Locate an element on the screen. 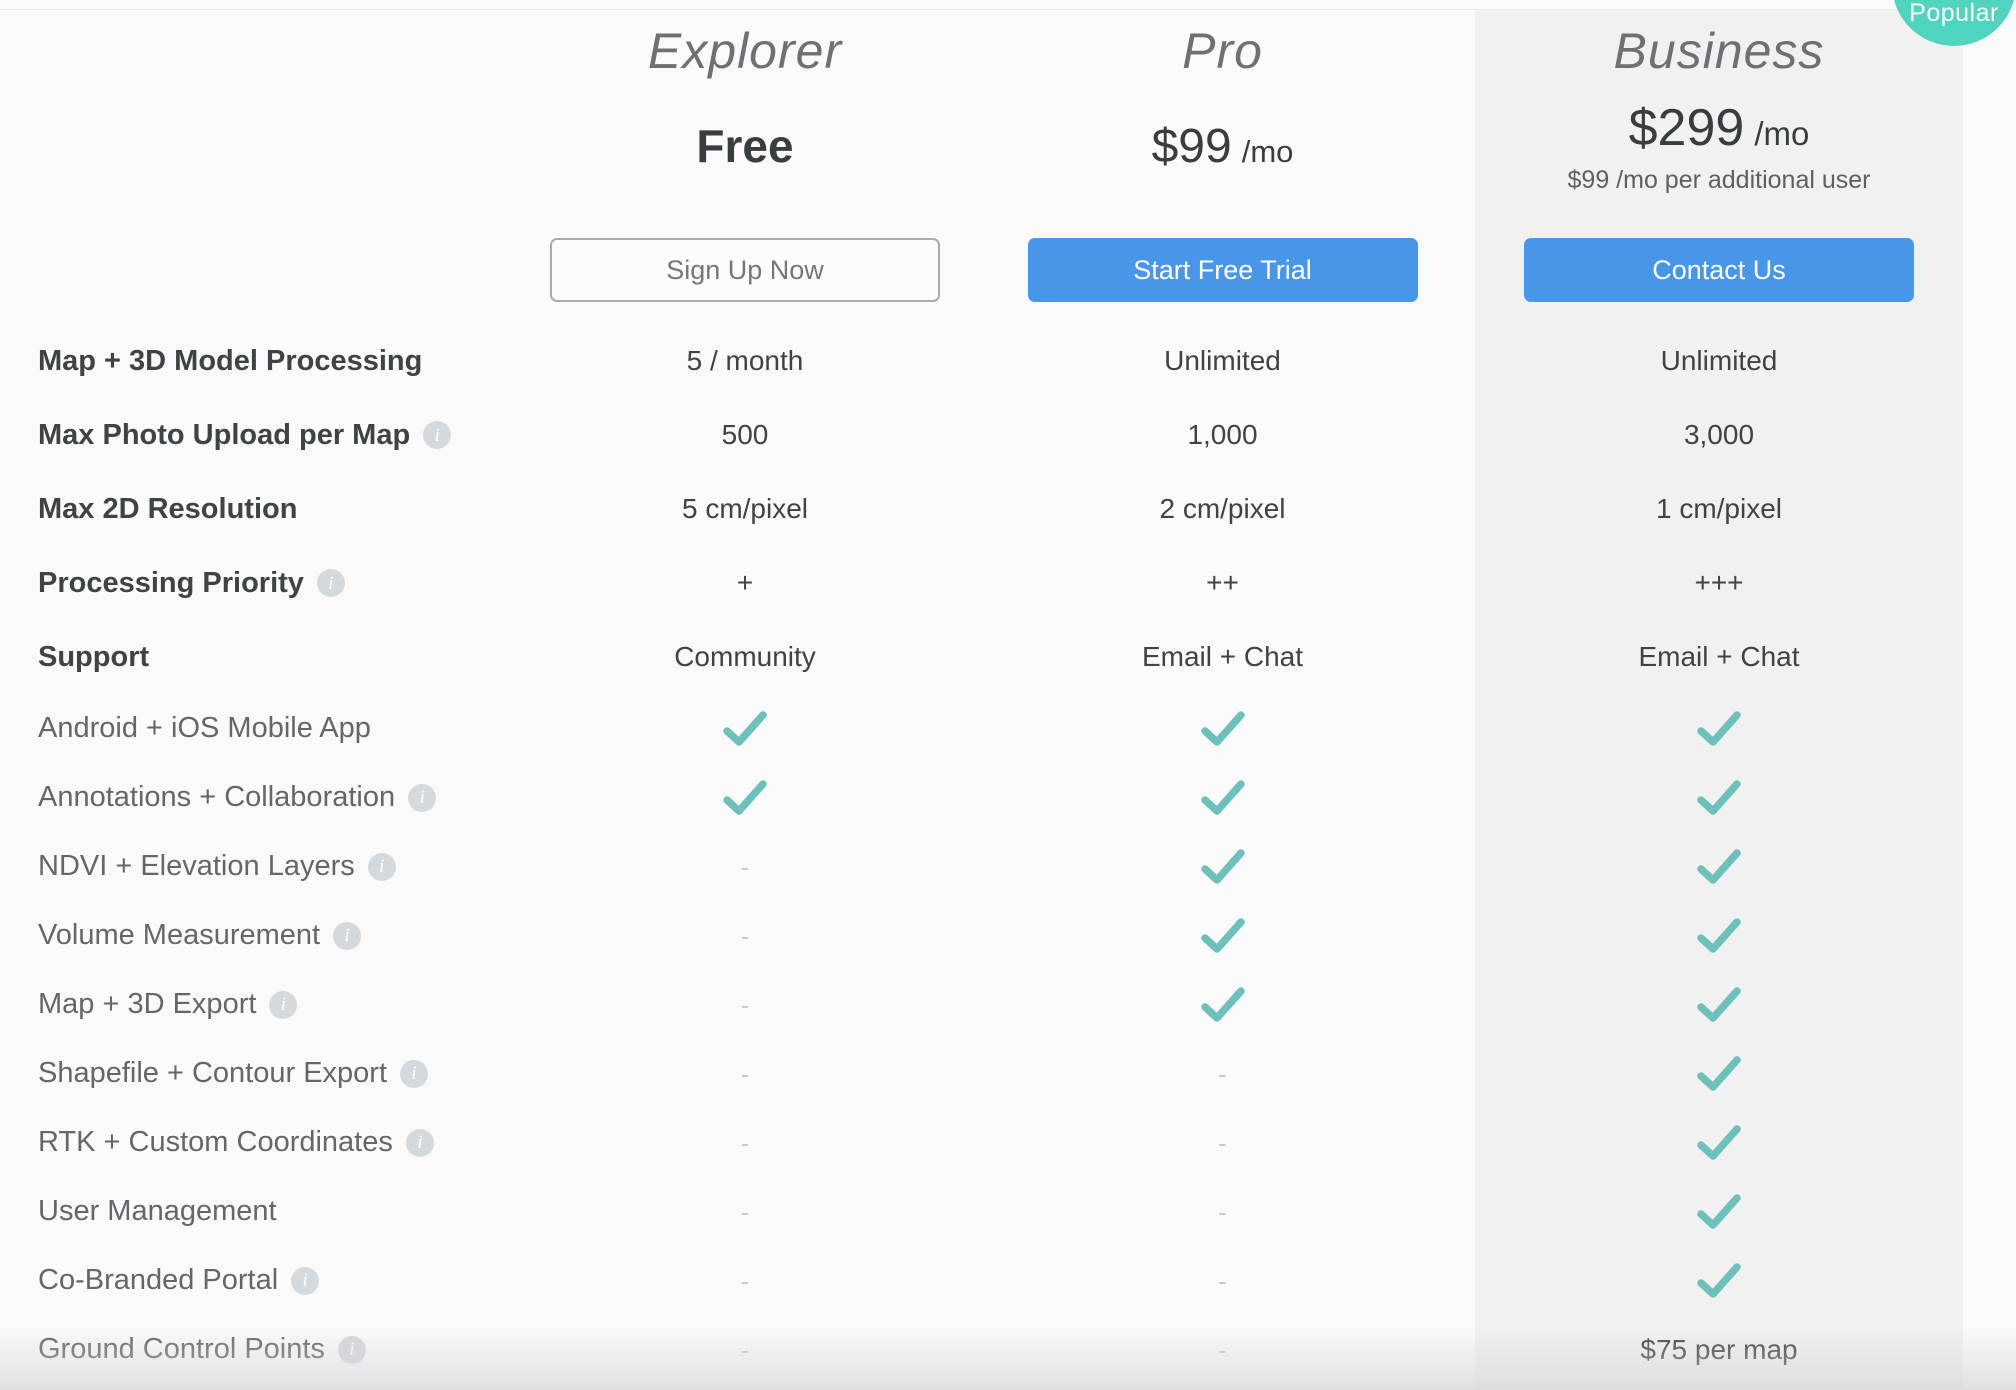  plan-price-area: $99 /mo is located at coordinates (1223, 146).